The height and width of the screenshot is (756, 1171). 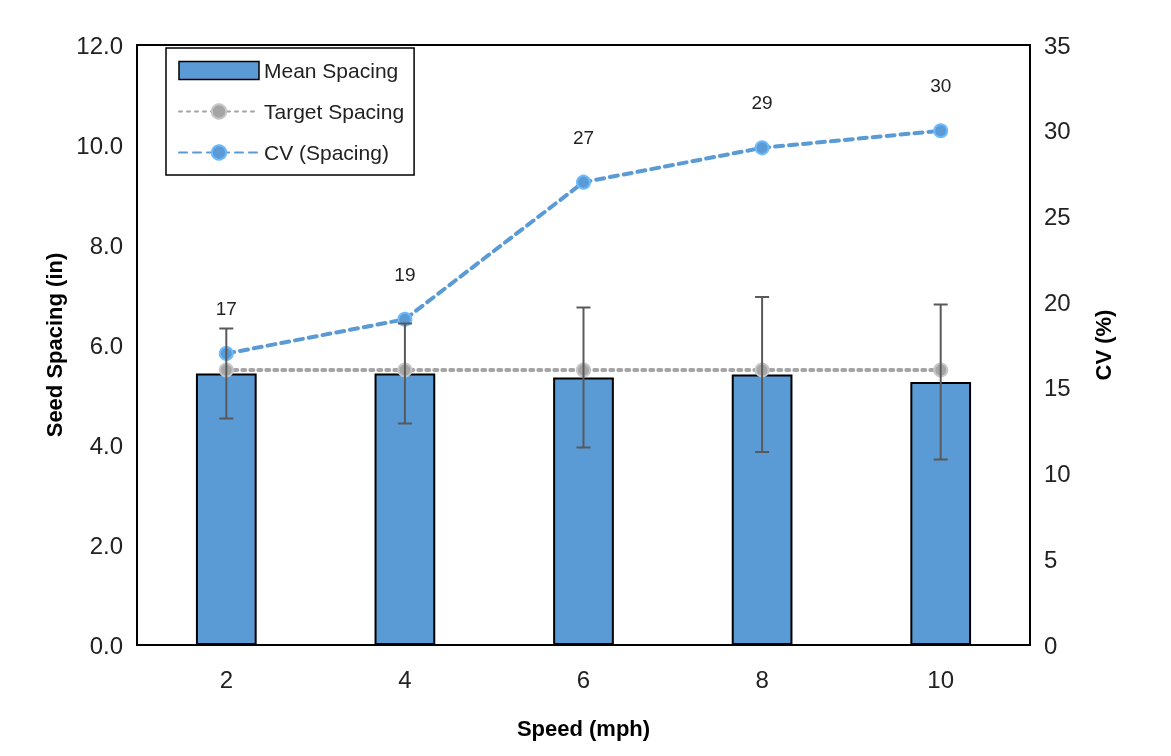 I want to click on data-label: 19, so click(x=405, y=274).